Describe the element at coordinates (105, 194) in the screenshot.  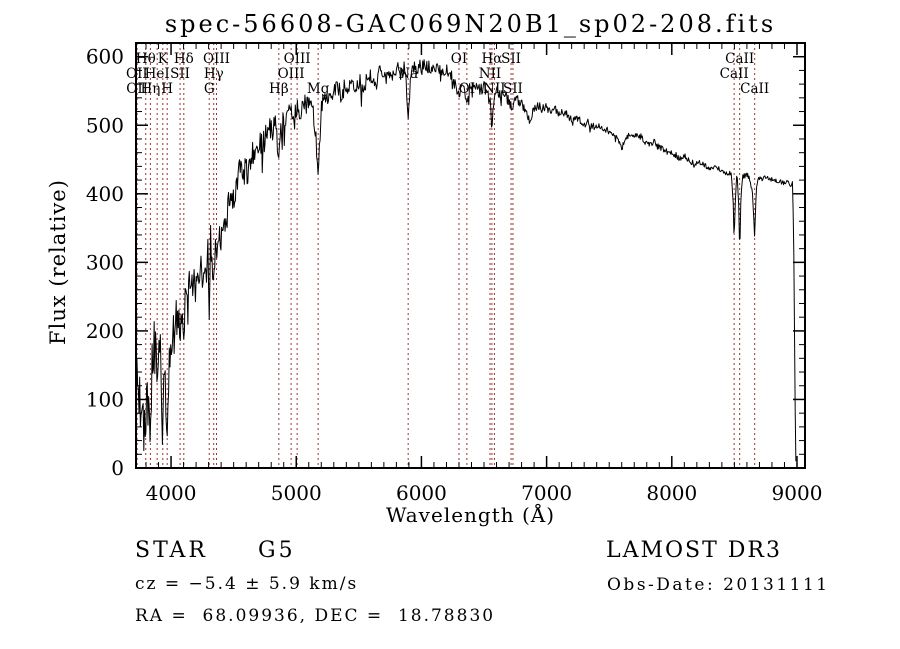
I see `y-tick-label: 400` at that location.